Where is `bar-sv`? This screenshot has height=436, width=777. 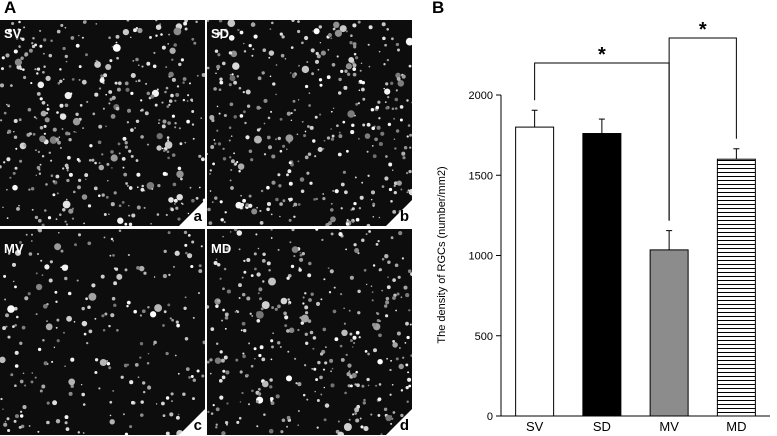
bar-sv is located at coordinates (535, 271).